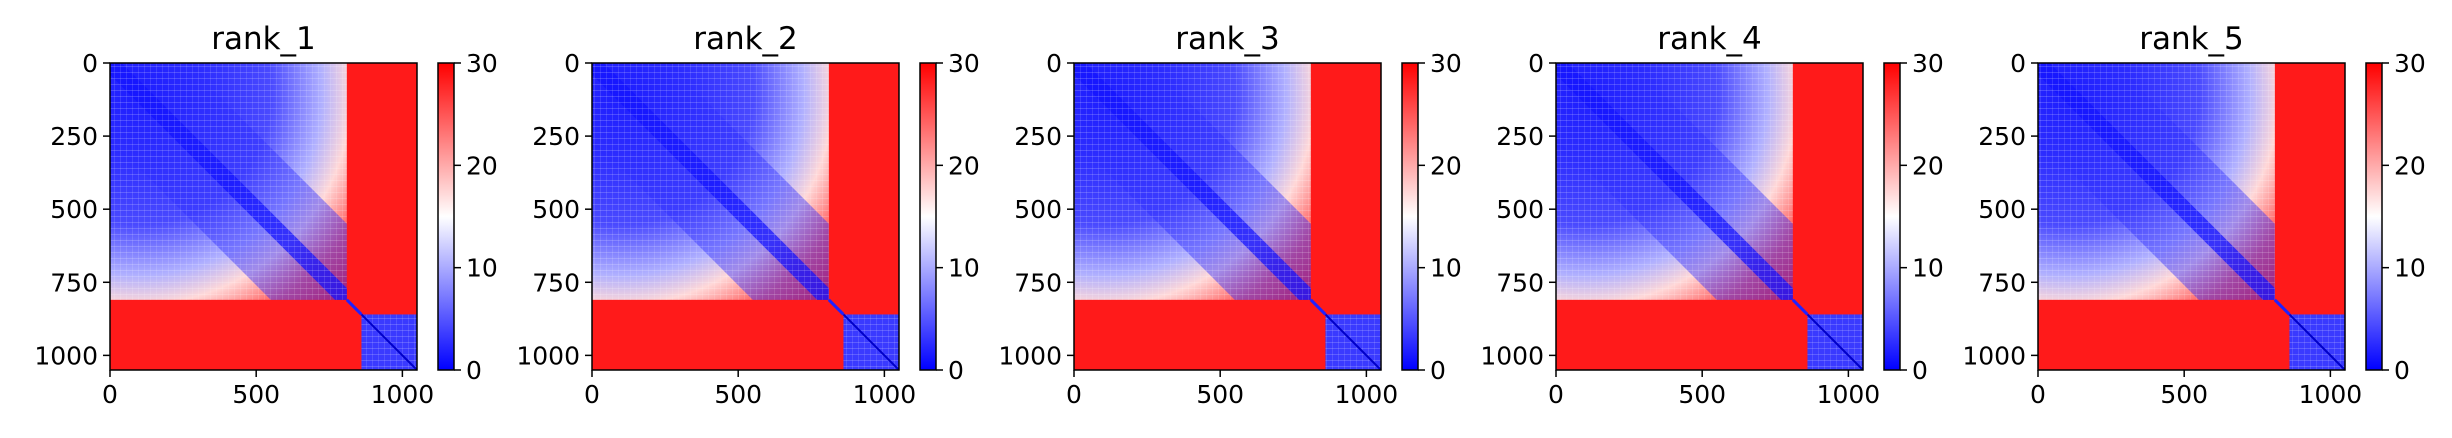 Image resolution: width=2452 pixels, height=438 pixels. I want to click on panel-title: rank_5, so click(2191, 39).